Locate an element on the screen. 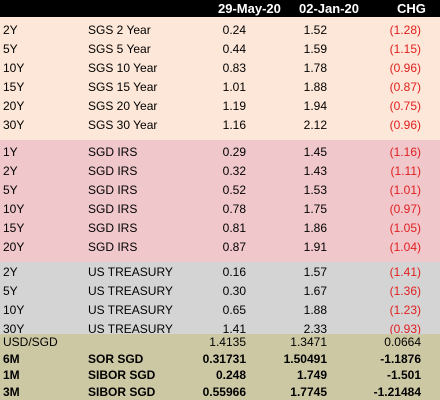 This screenshot has height=400, width=440. date2-value: 1.50491 is located at coordinates (305, 358).